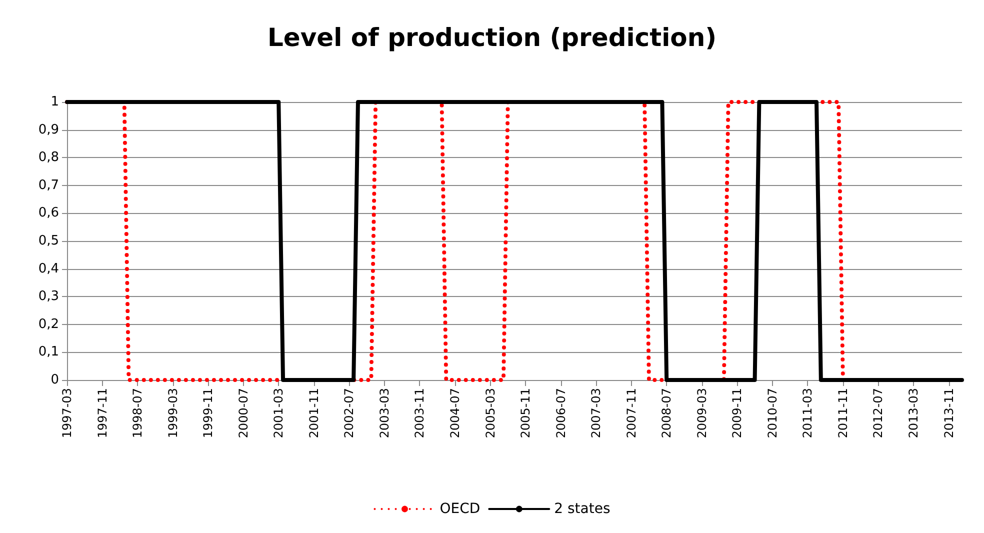 The width and height of the screenshot is (984, 533). Describe the element at coordinates (582, 509) in the screenshot. I see `legend-label: 2 states` at that location.